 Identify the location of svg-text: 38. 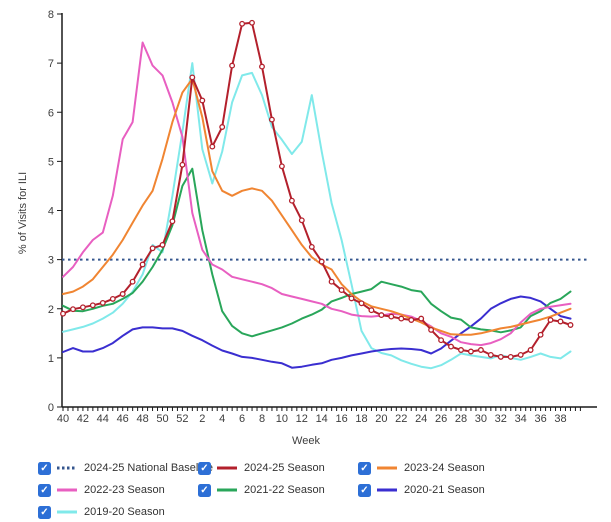
(560, 419).